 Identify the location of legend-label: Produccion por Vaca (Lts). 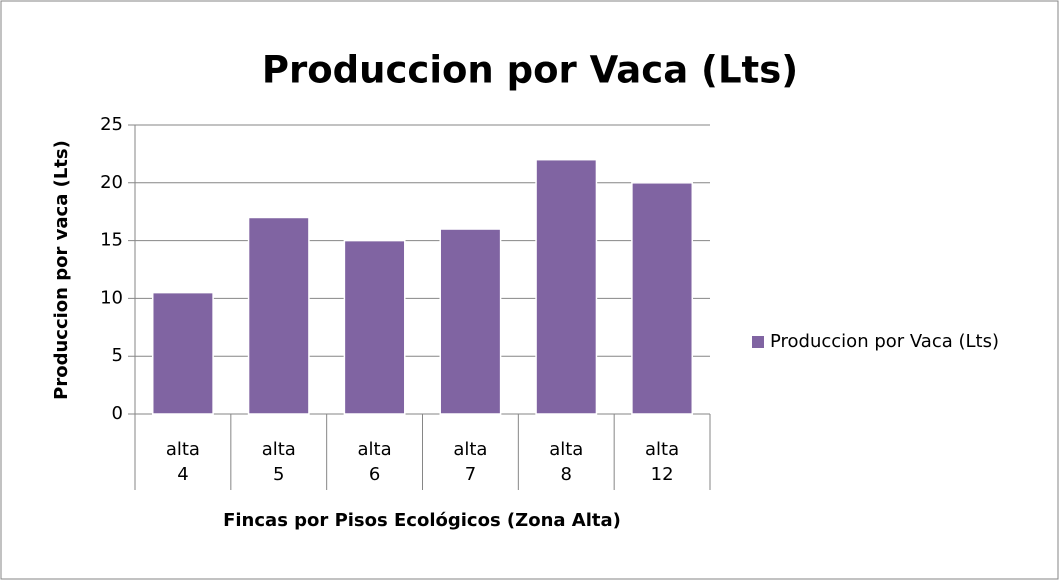
(884, 341).